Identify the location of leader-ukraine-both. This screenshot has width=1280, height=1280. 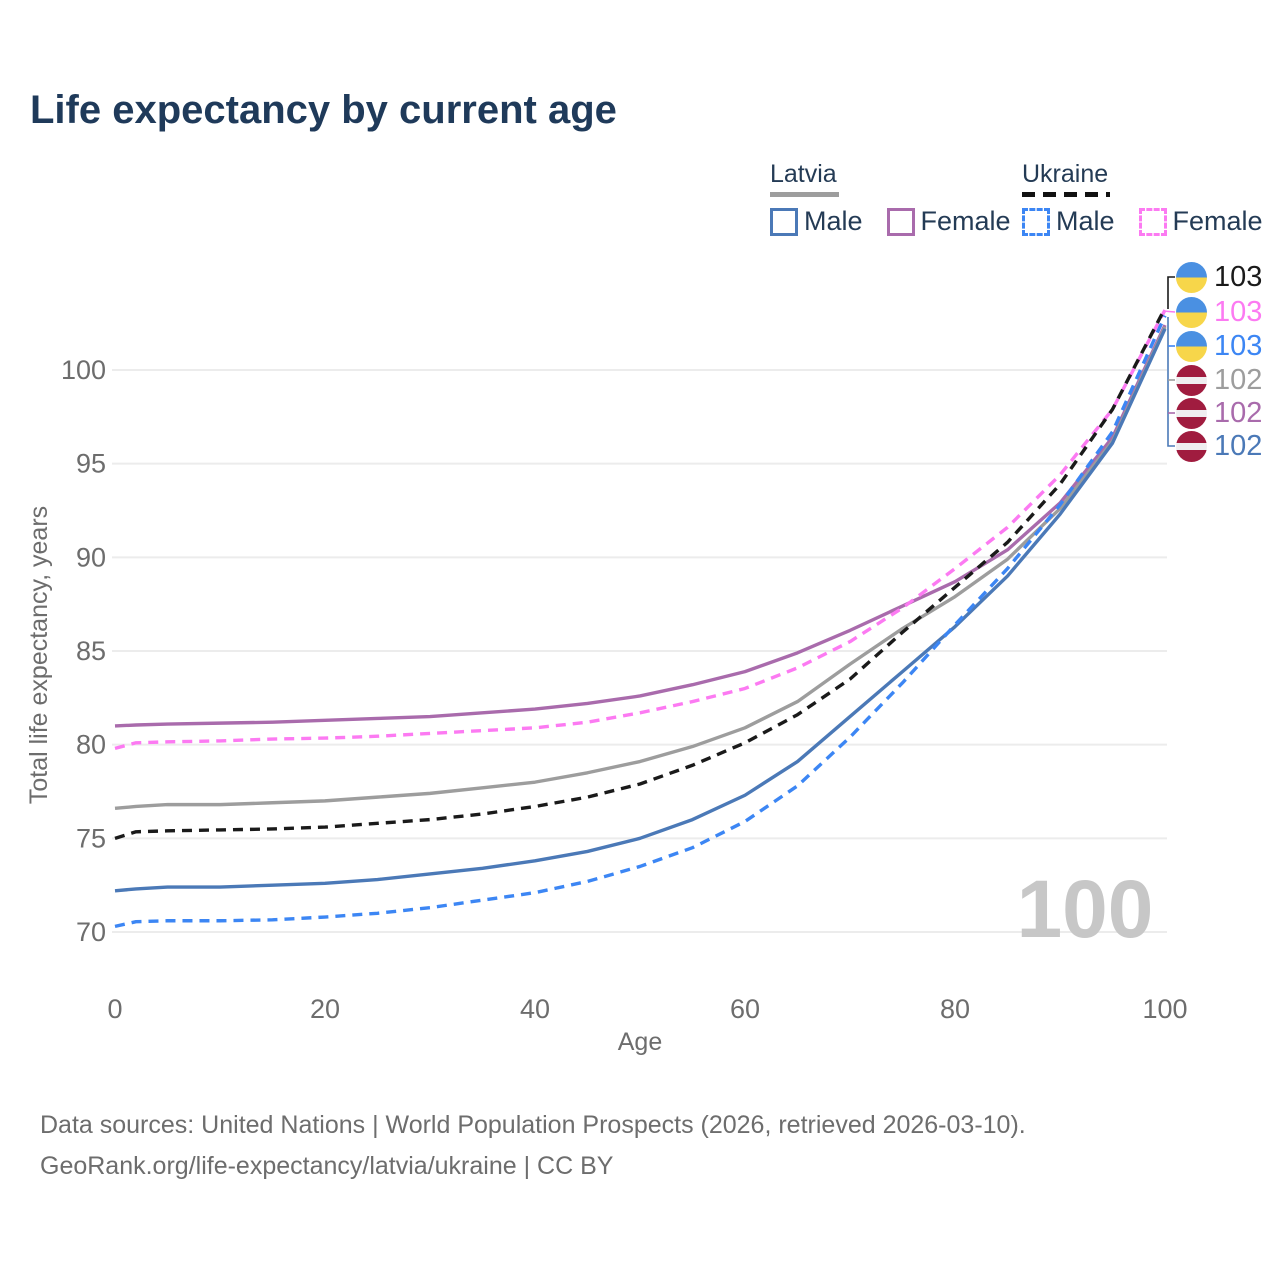
(1171, 292).